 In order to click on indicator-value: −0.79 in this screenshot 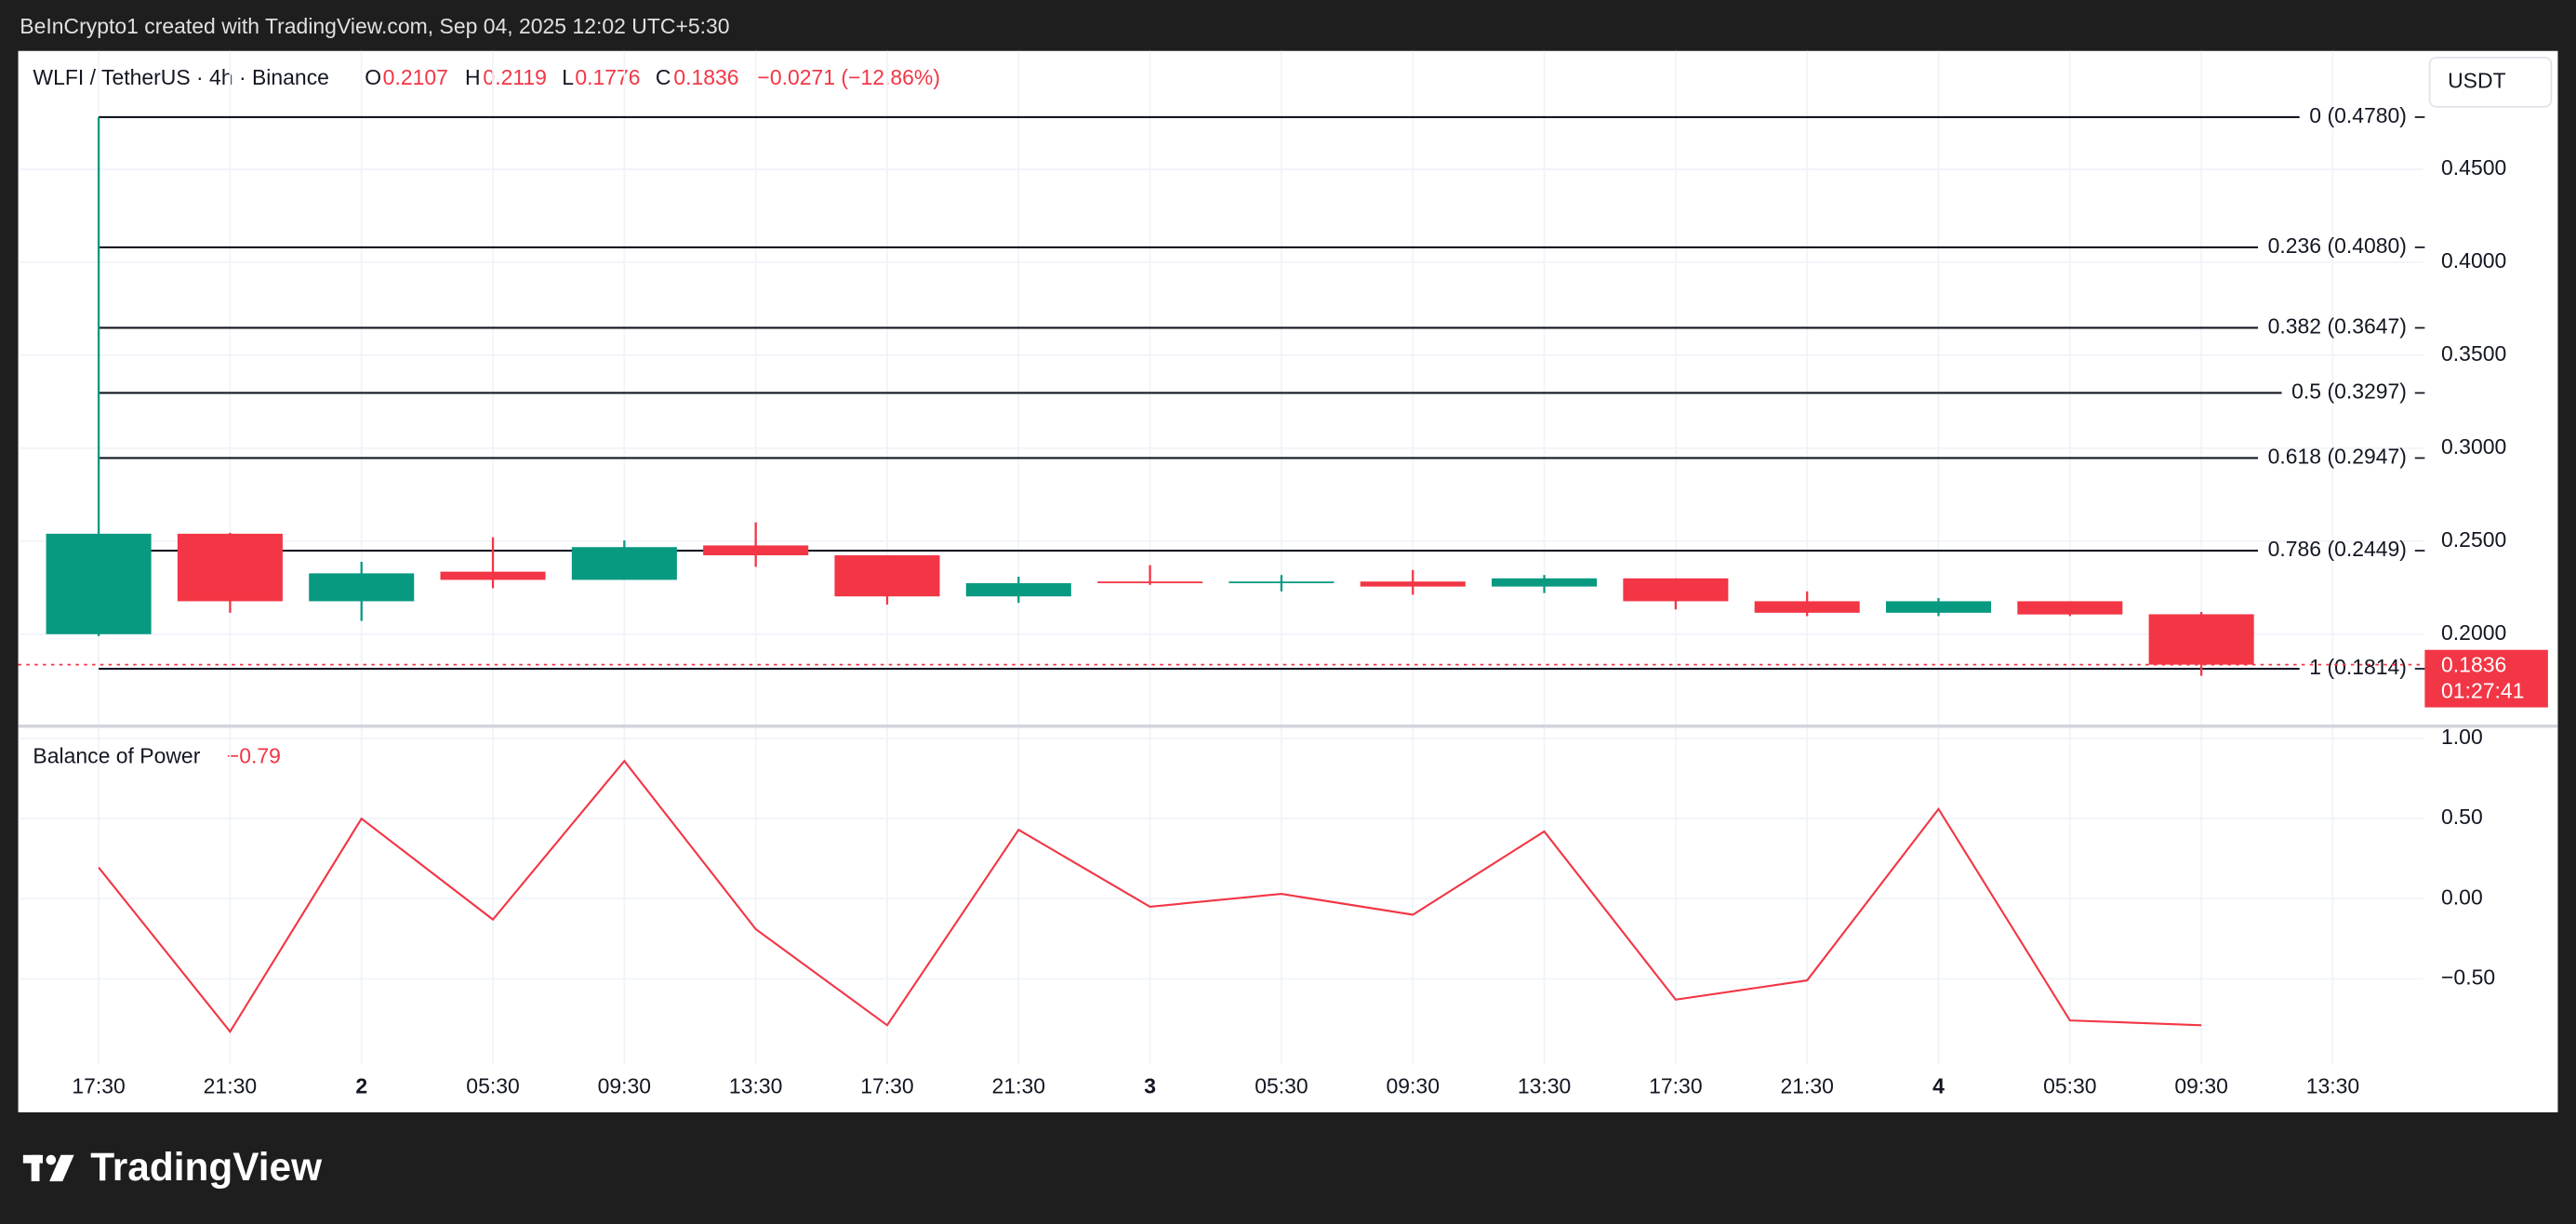, I will do `click(254, 755)`.